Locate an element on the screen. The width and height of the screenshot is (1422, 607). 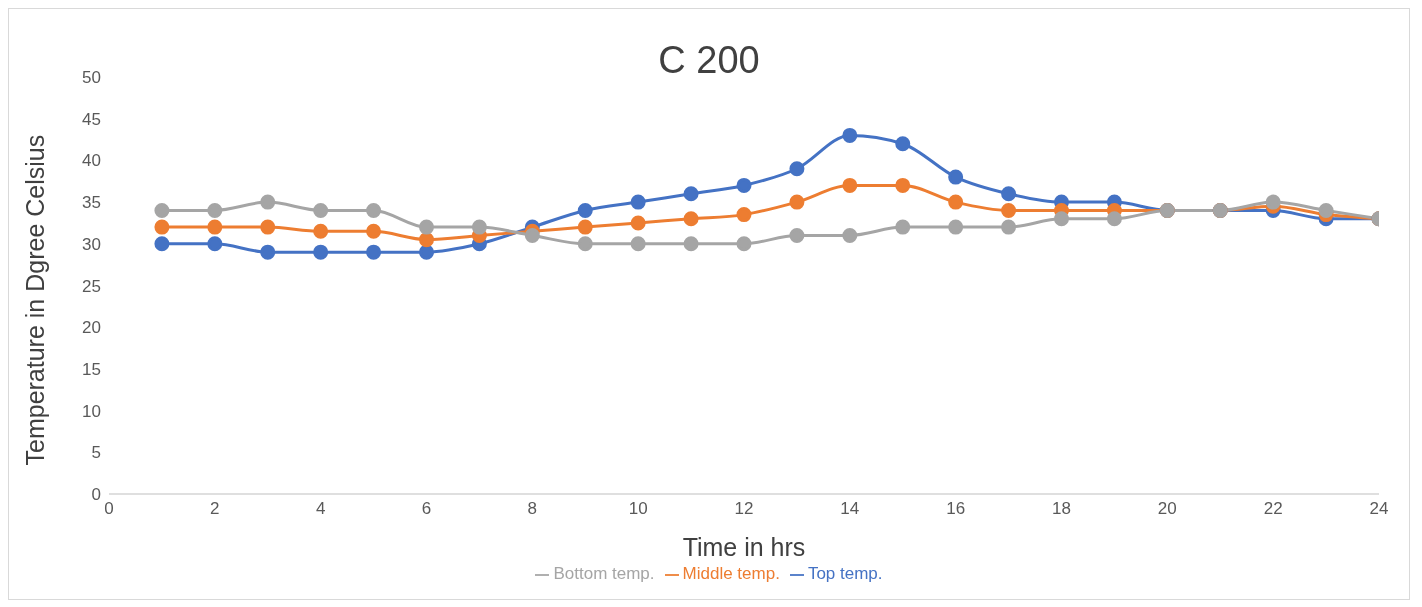
y-tick-label: 25 is located at coordinates (91, 286).